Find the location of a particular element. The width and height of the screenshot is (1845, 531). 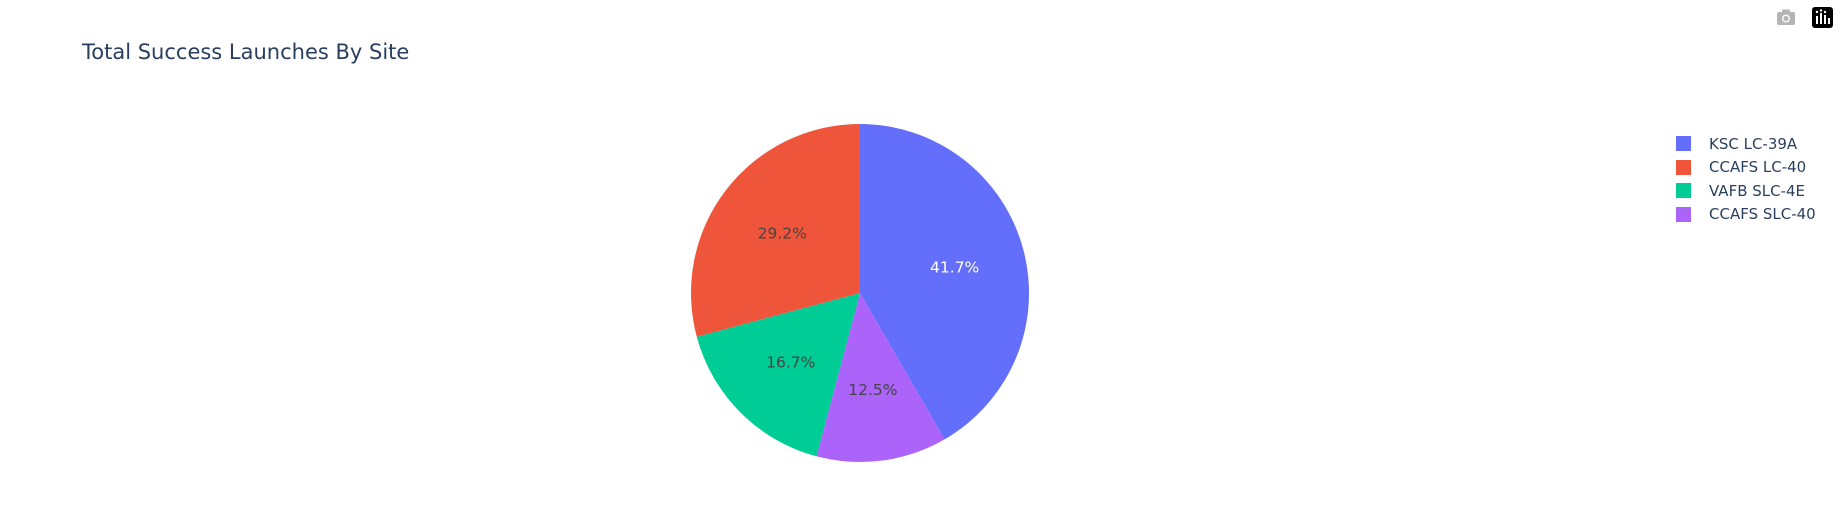

legend-item-ccafs-lc-40: CCAFS LC-40 is located at coordinates (1746, 168).